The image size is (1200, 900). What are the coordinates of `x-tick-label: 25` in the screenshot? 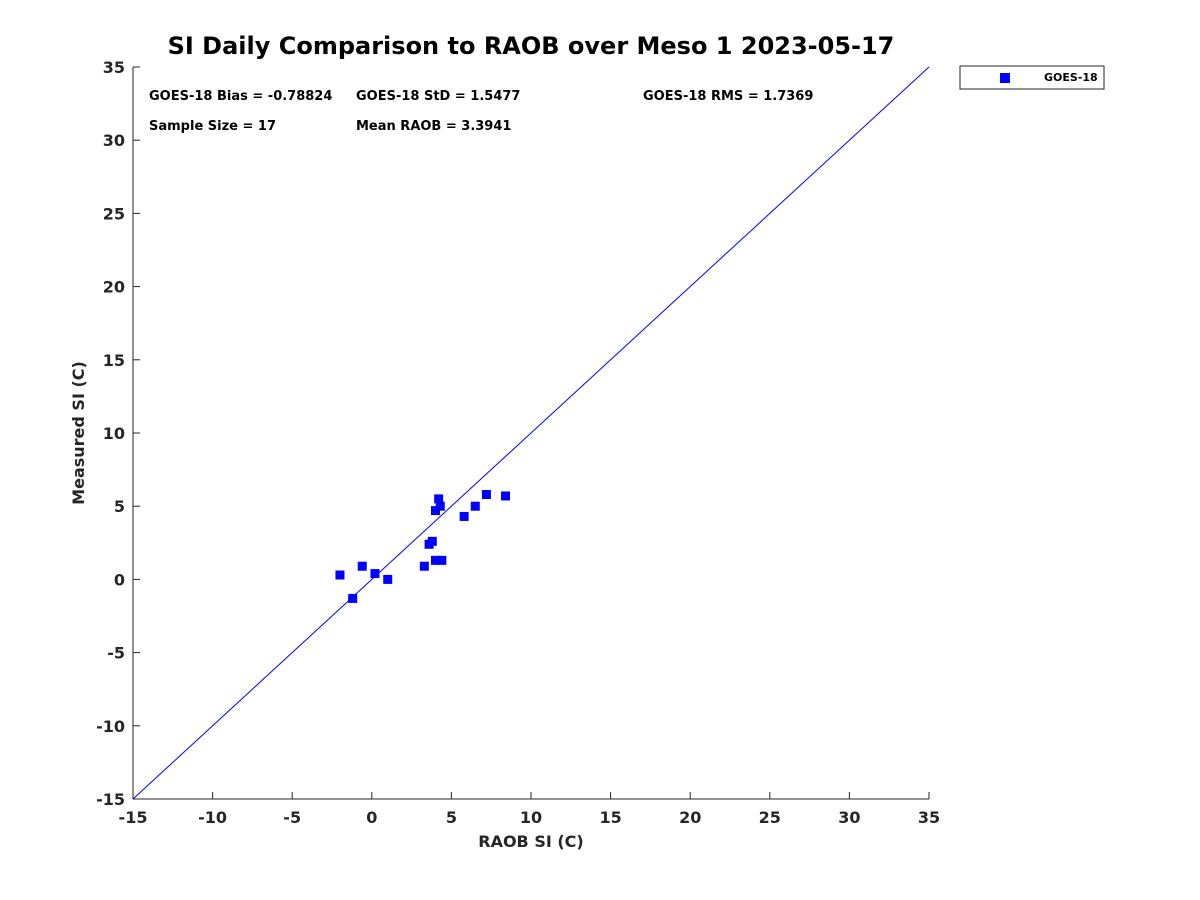 It's located at (770, 817).